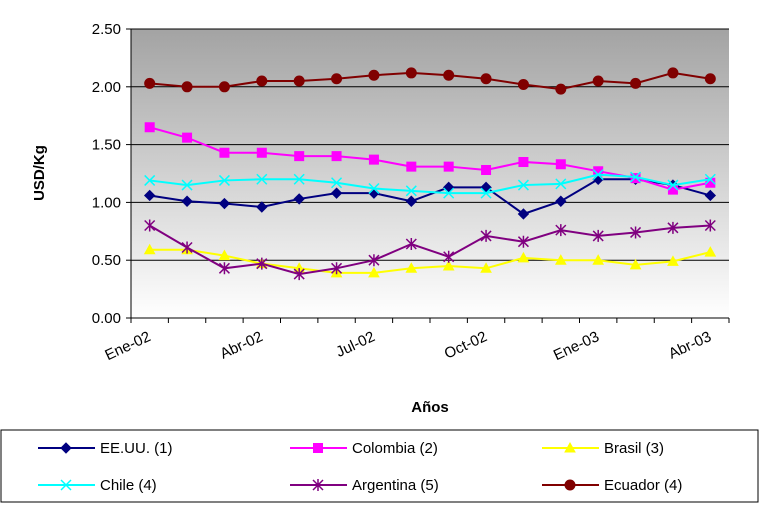  What do you see at coordinates (634, 448) in the screenshot?
I see `legend-label: Brasil (3)` at bounding box center [634, 448].